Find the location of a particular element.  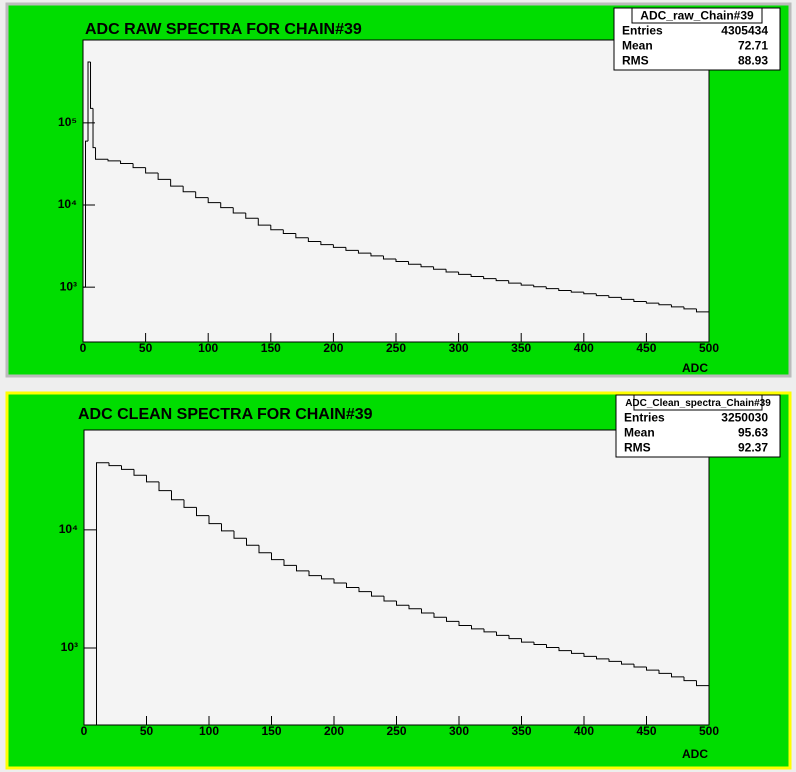

x-tick-label: 250 is located at coordinates (396, 348).